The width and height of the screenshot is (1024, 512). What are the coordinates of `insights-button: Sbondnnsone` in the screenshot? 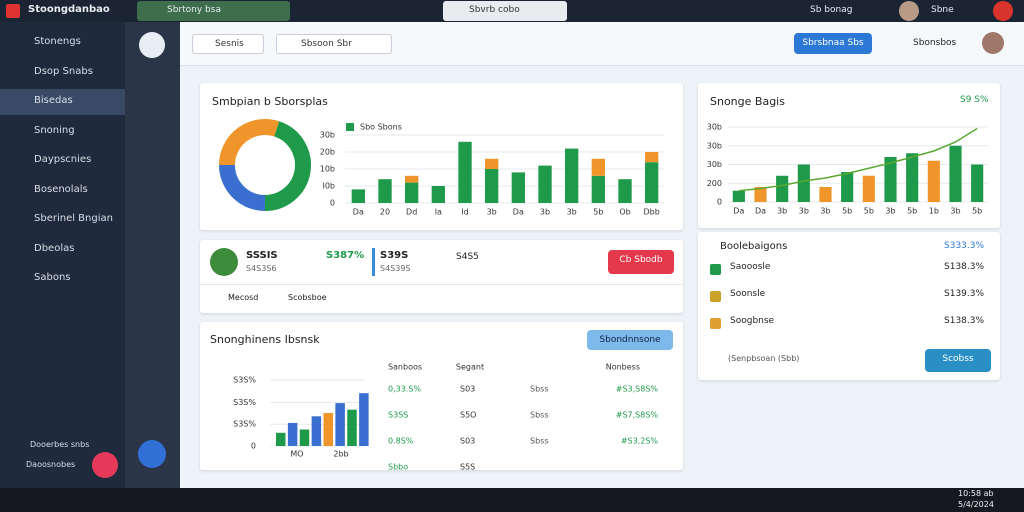 It's located at (630, 340).